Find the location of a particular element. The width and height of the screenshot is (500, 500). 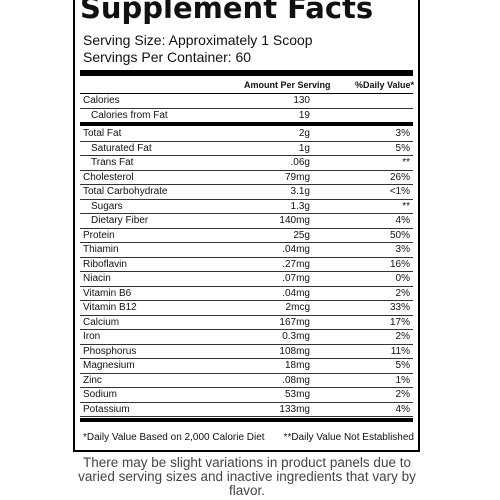

nutrient-name: Calories is located at coordinates (101, 100).